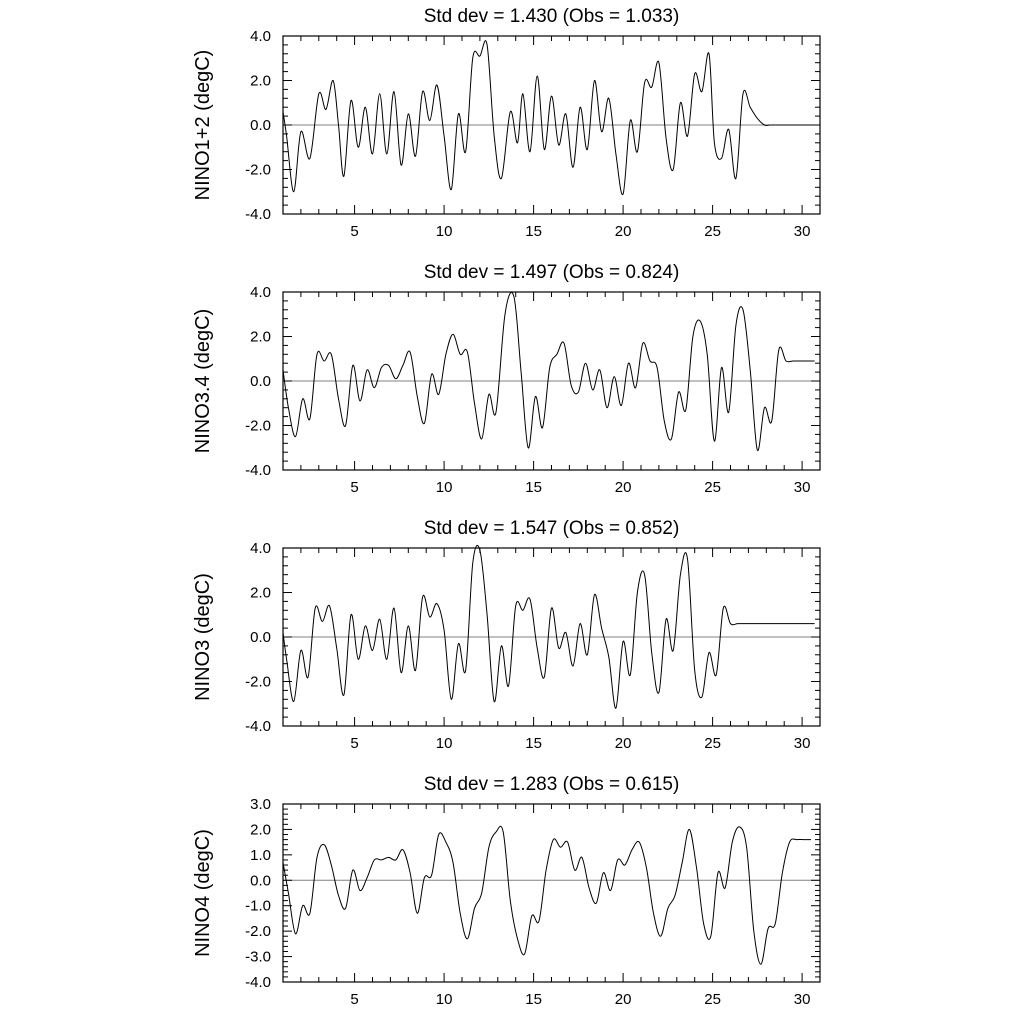 Image resolution: width=1024 pixels, height=1024 pixels. What do you see at coordinates (552, 16) in the screenshot?
I see `panel-title: Std dev = 1.430 (Obs = 1.033)` at bounding box center [552, 16].